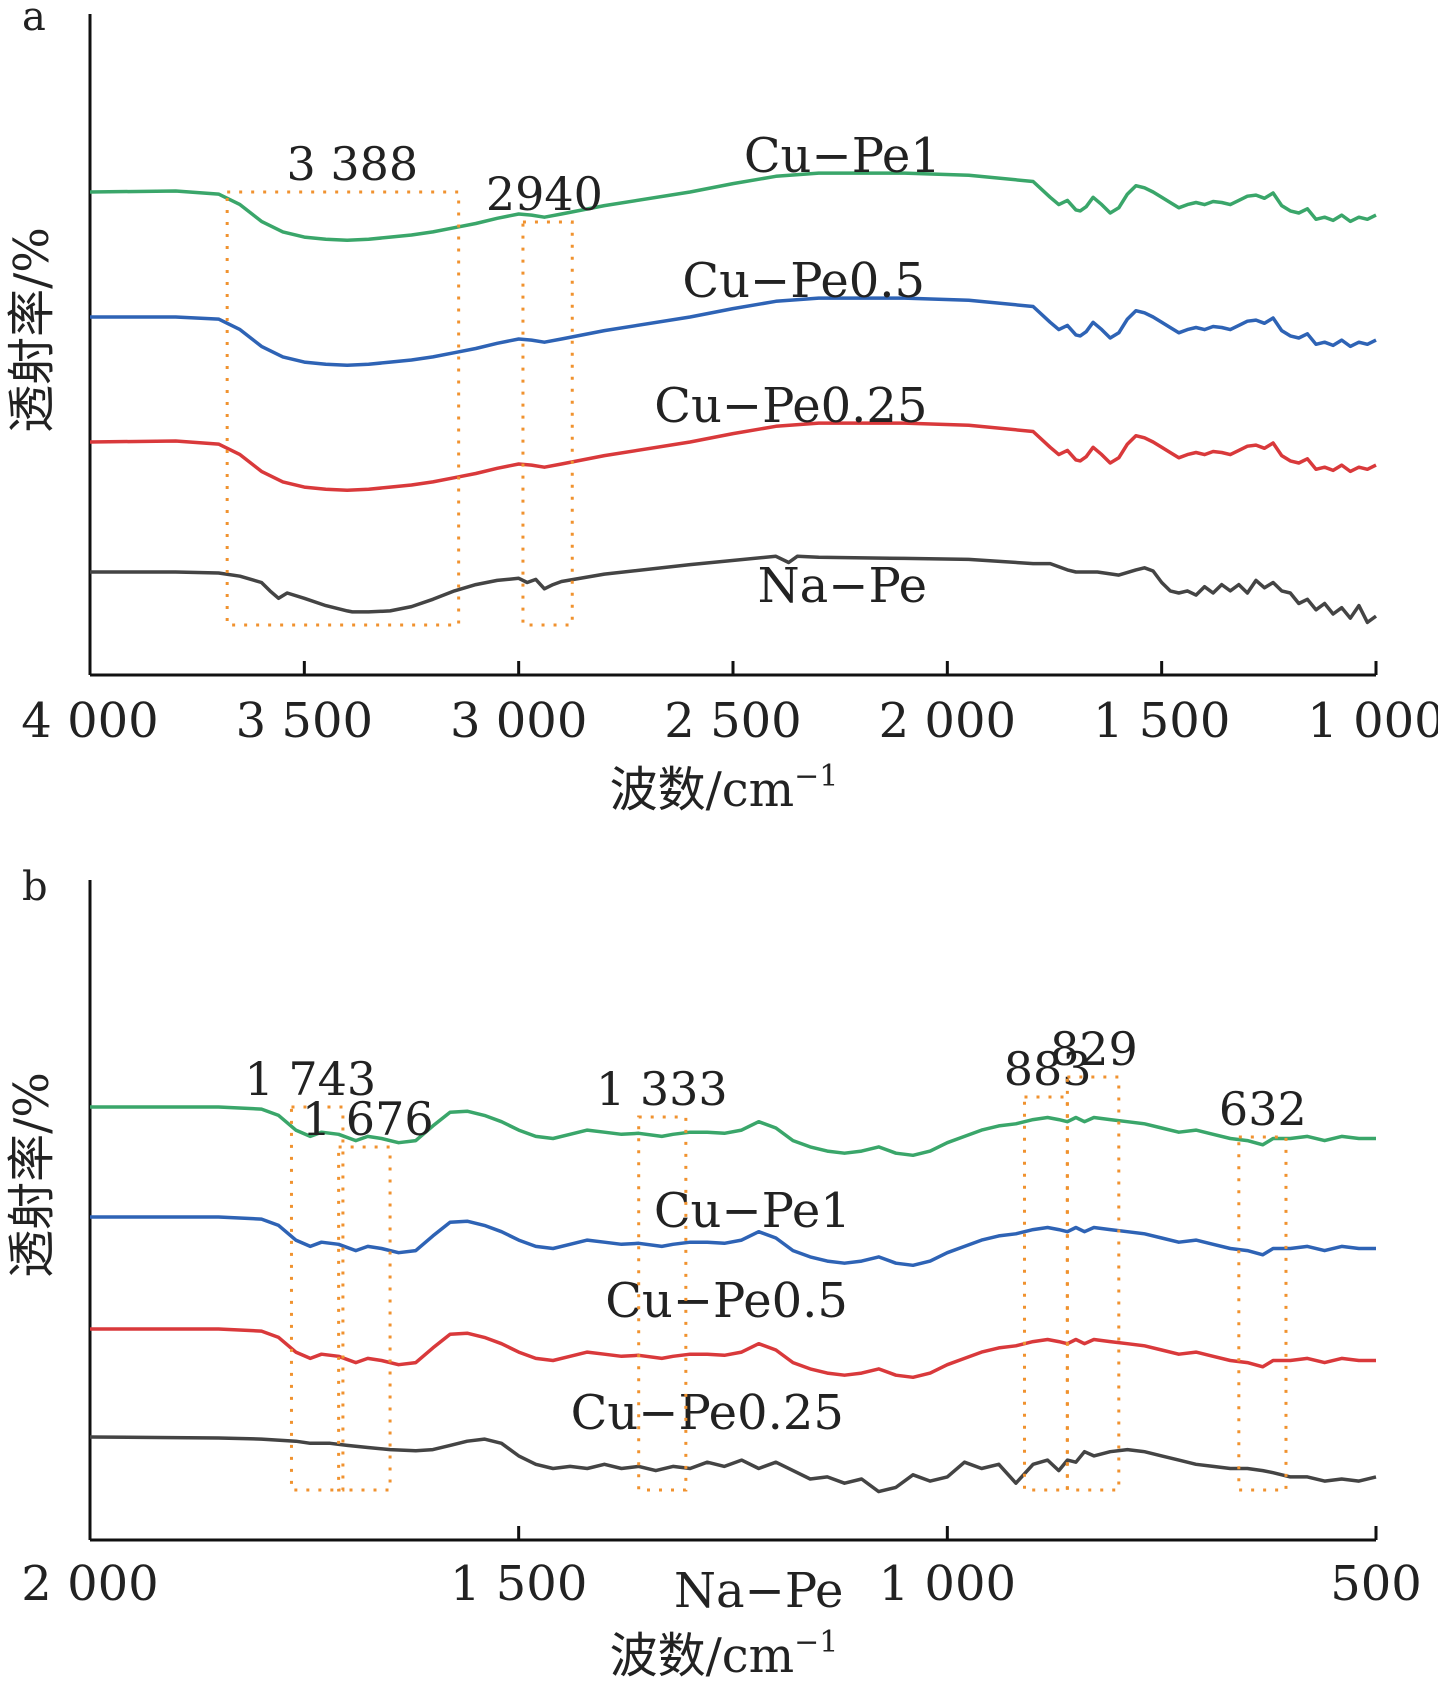  Describe the element at coordinates (368, 1119) in the screenshot. I see `annotation-label-1: 1 676` at that location.